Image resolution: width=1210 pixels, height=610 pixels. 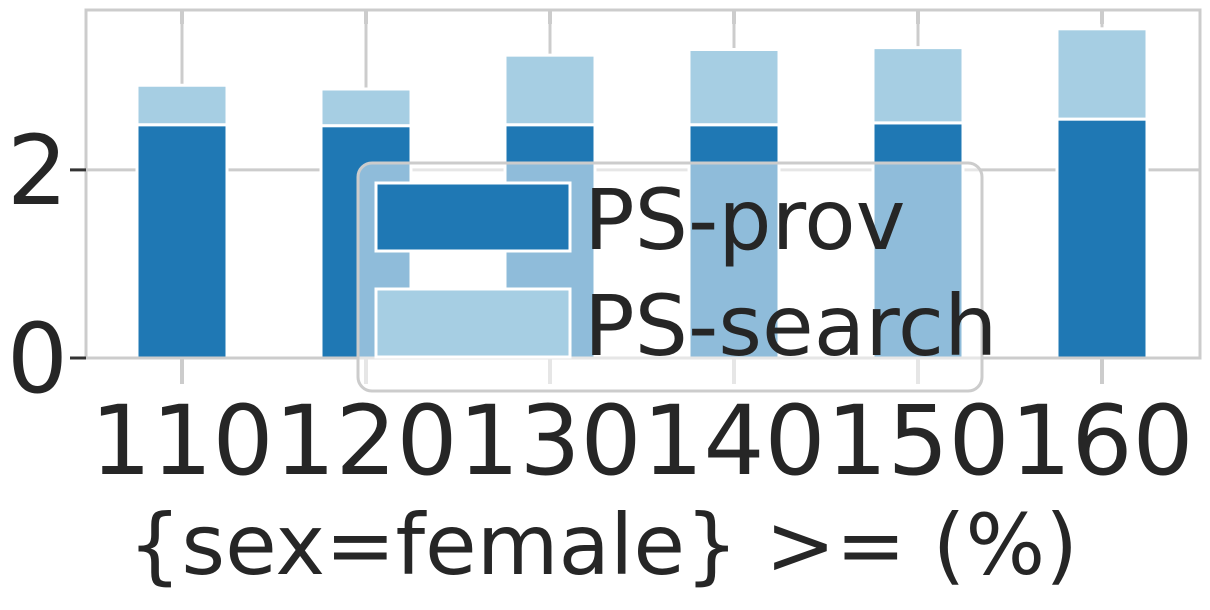 What do you see at coordinates (37, 171) in the screenshot?
I see `y-tick-label: 2` at bounding box center [37, 171].